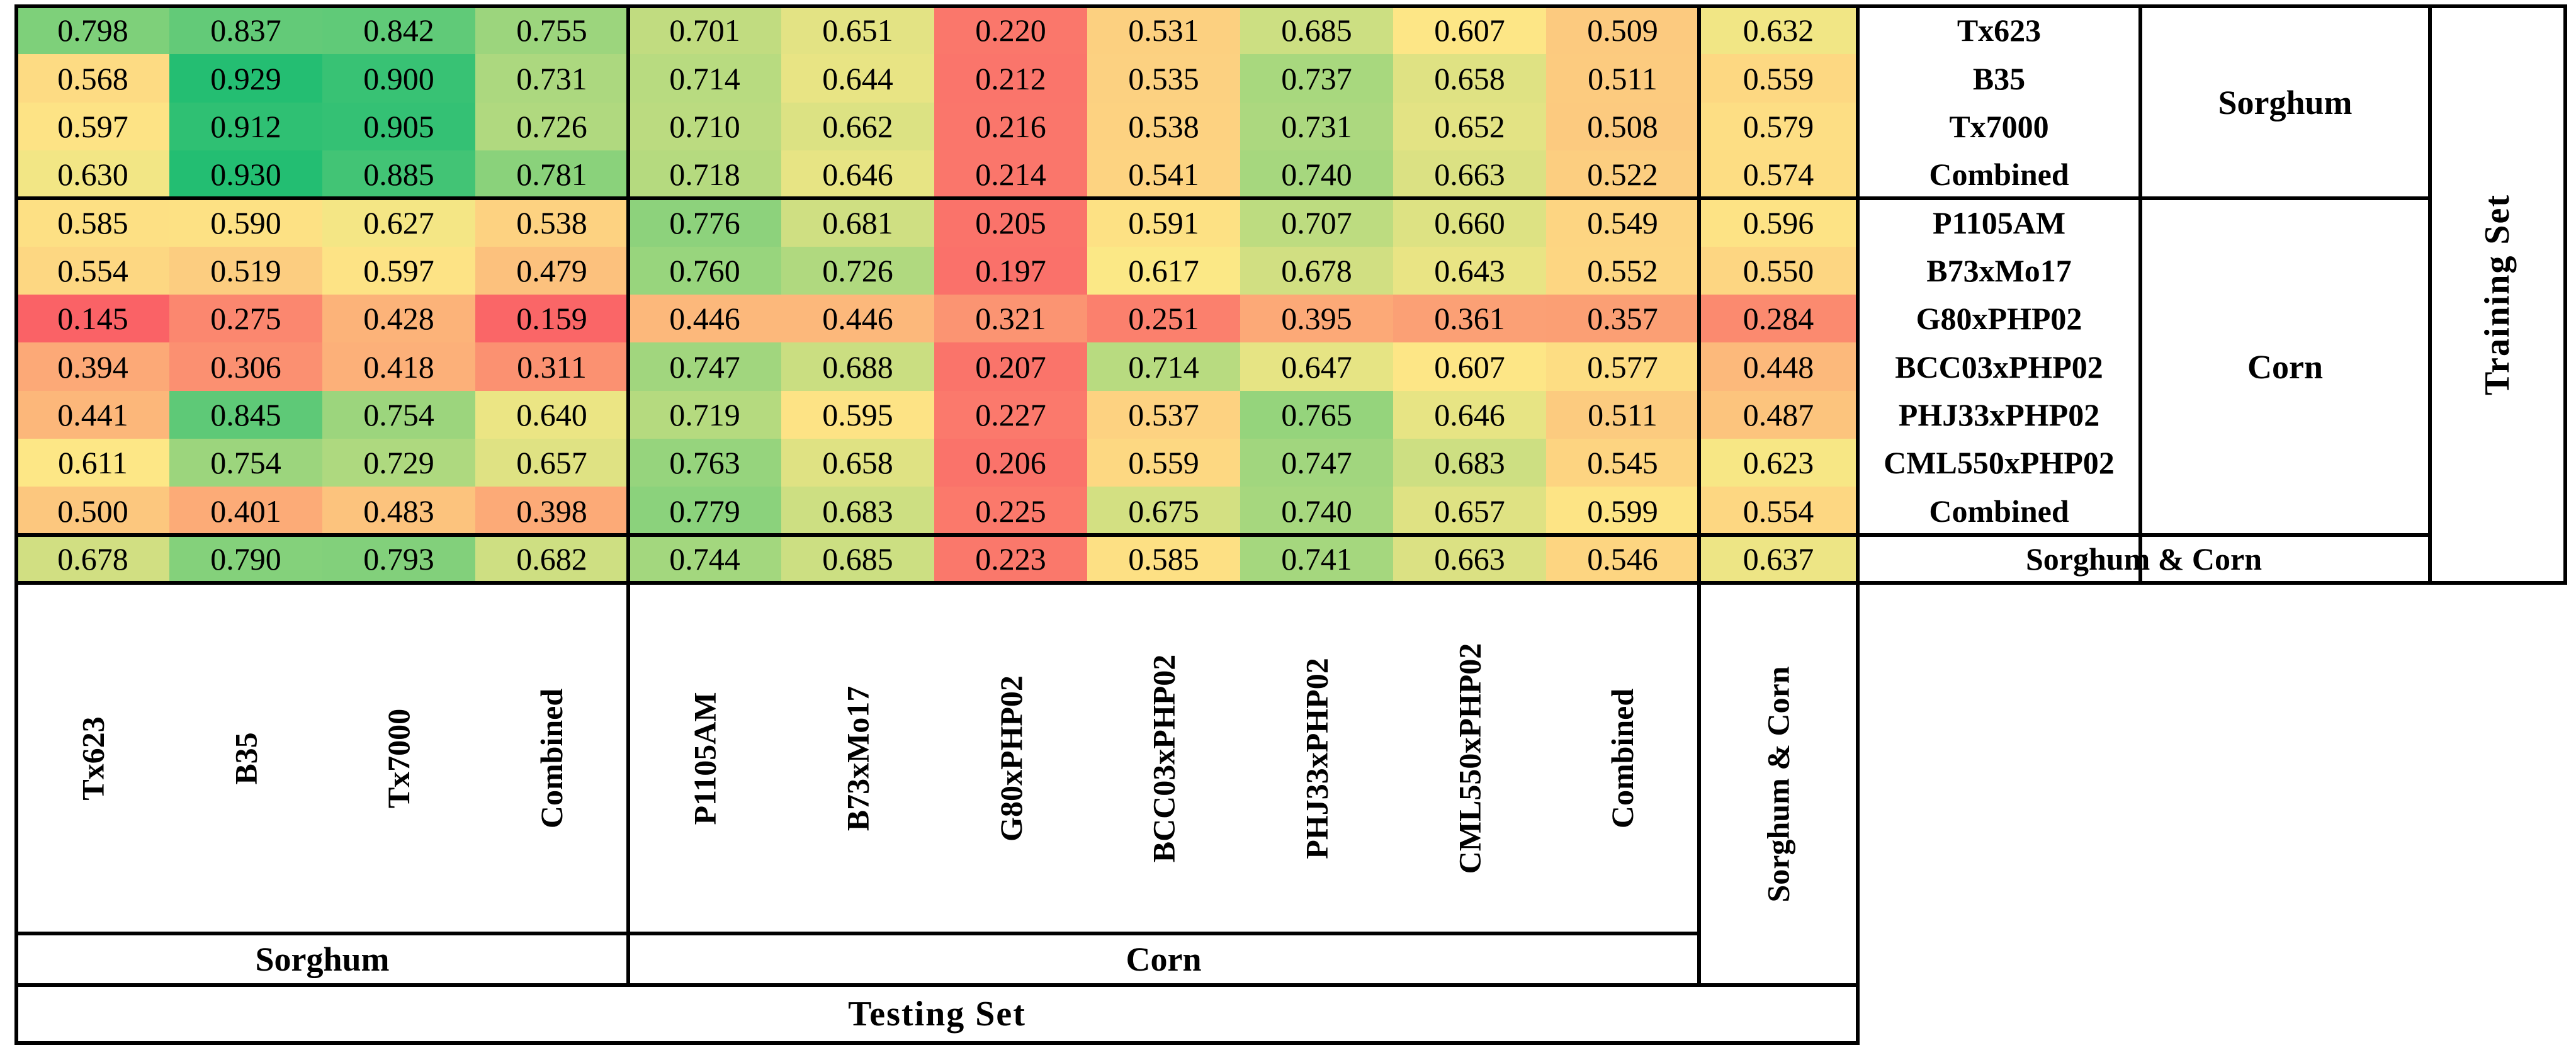 The image size is (2576, 1060). What do you see at coordinates (398, 463) in the screenshot?
I see `heatmap-cell: 0.729` at bounding box center [398, 463].